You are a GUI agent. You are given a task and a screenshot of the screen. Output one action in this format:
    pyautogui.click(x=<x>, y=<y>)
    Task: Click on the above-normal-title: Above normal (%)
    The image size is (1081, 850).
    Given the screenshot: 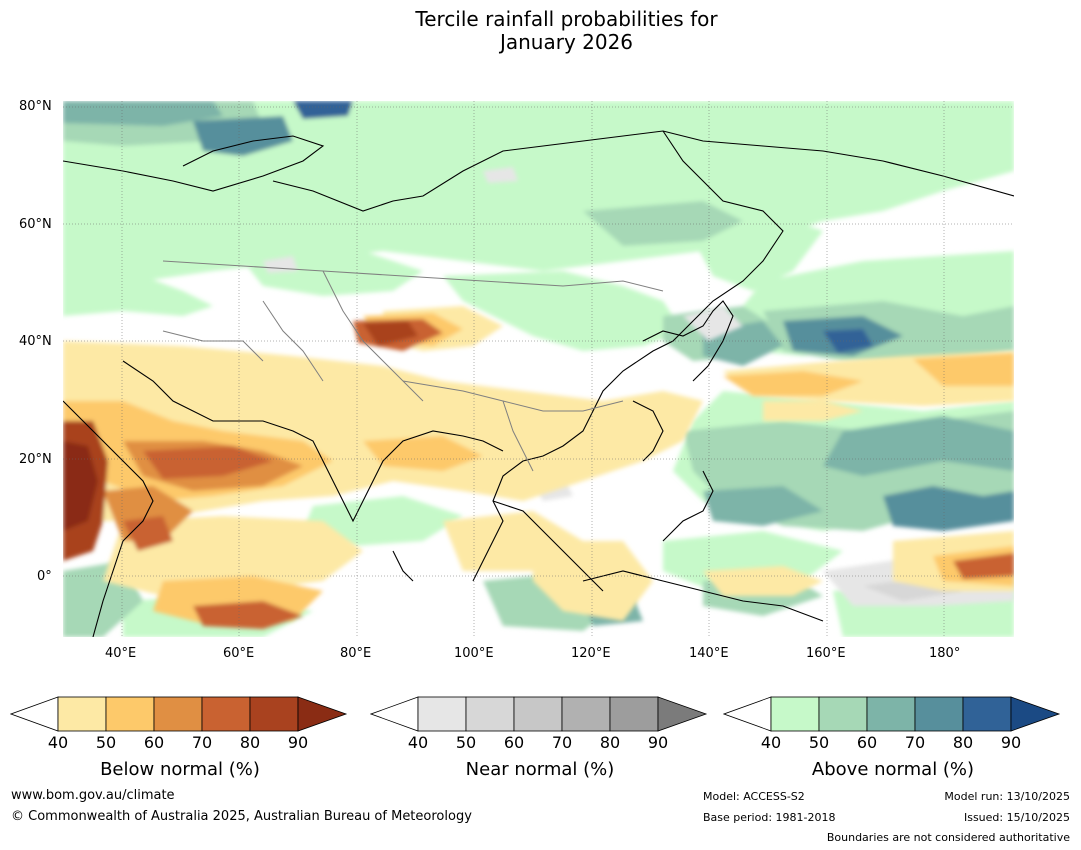 What is the action you would take?
    pyautogui.click(x=893, y=769)
    